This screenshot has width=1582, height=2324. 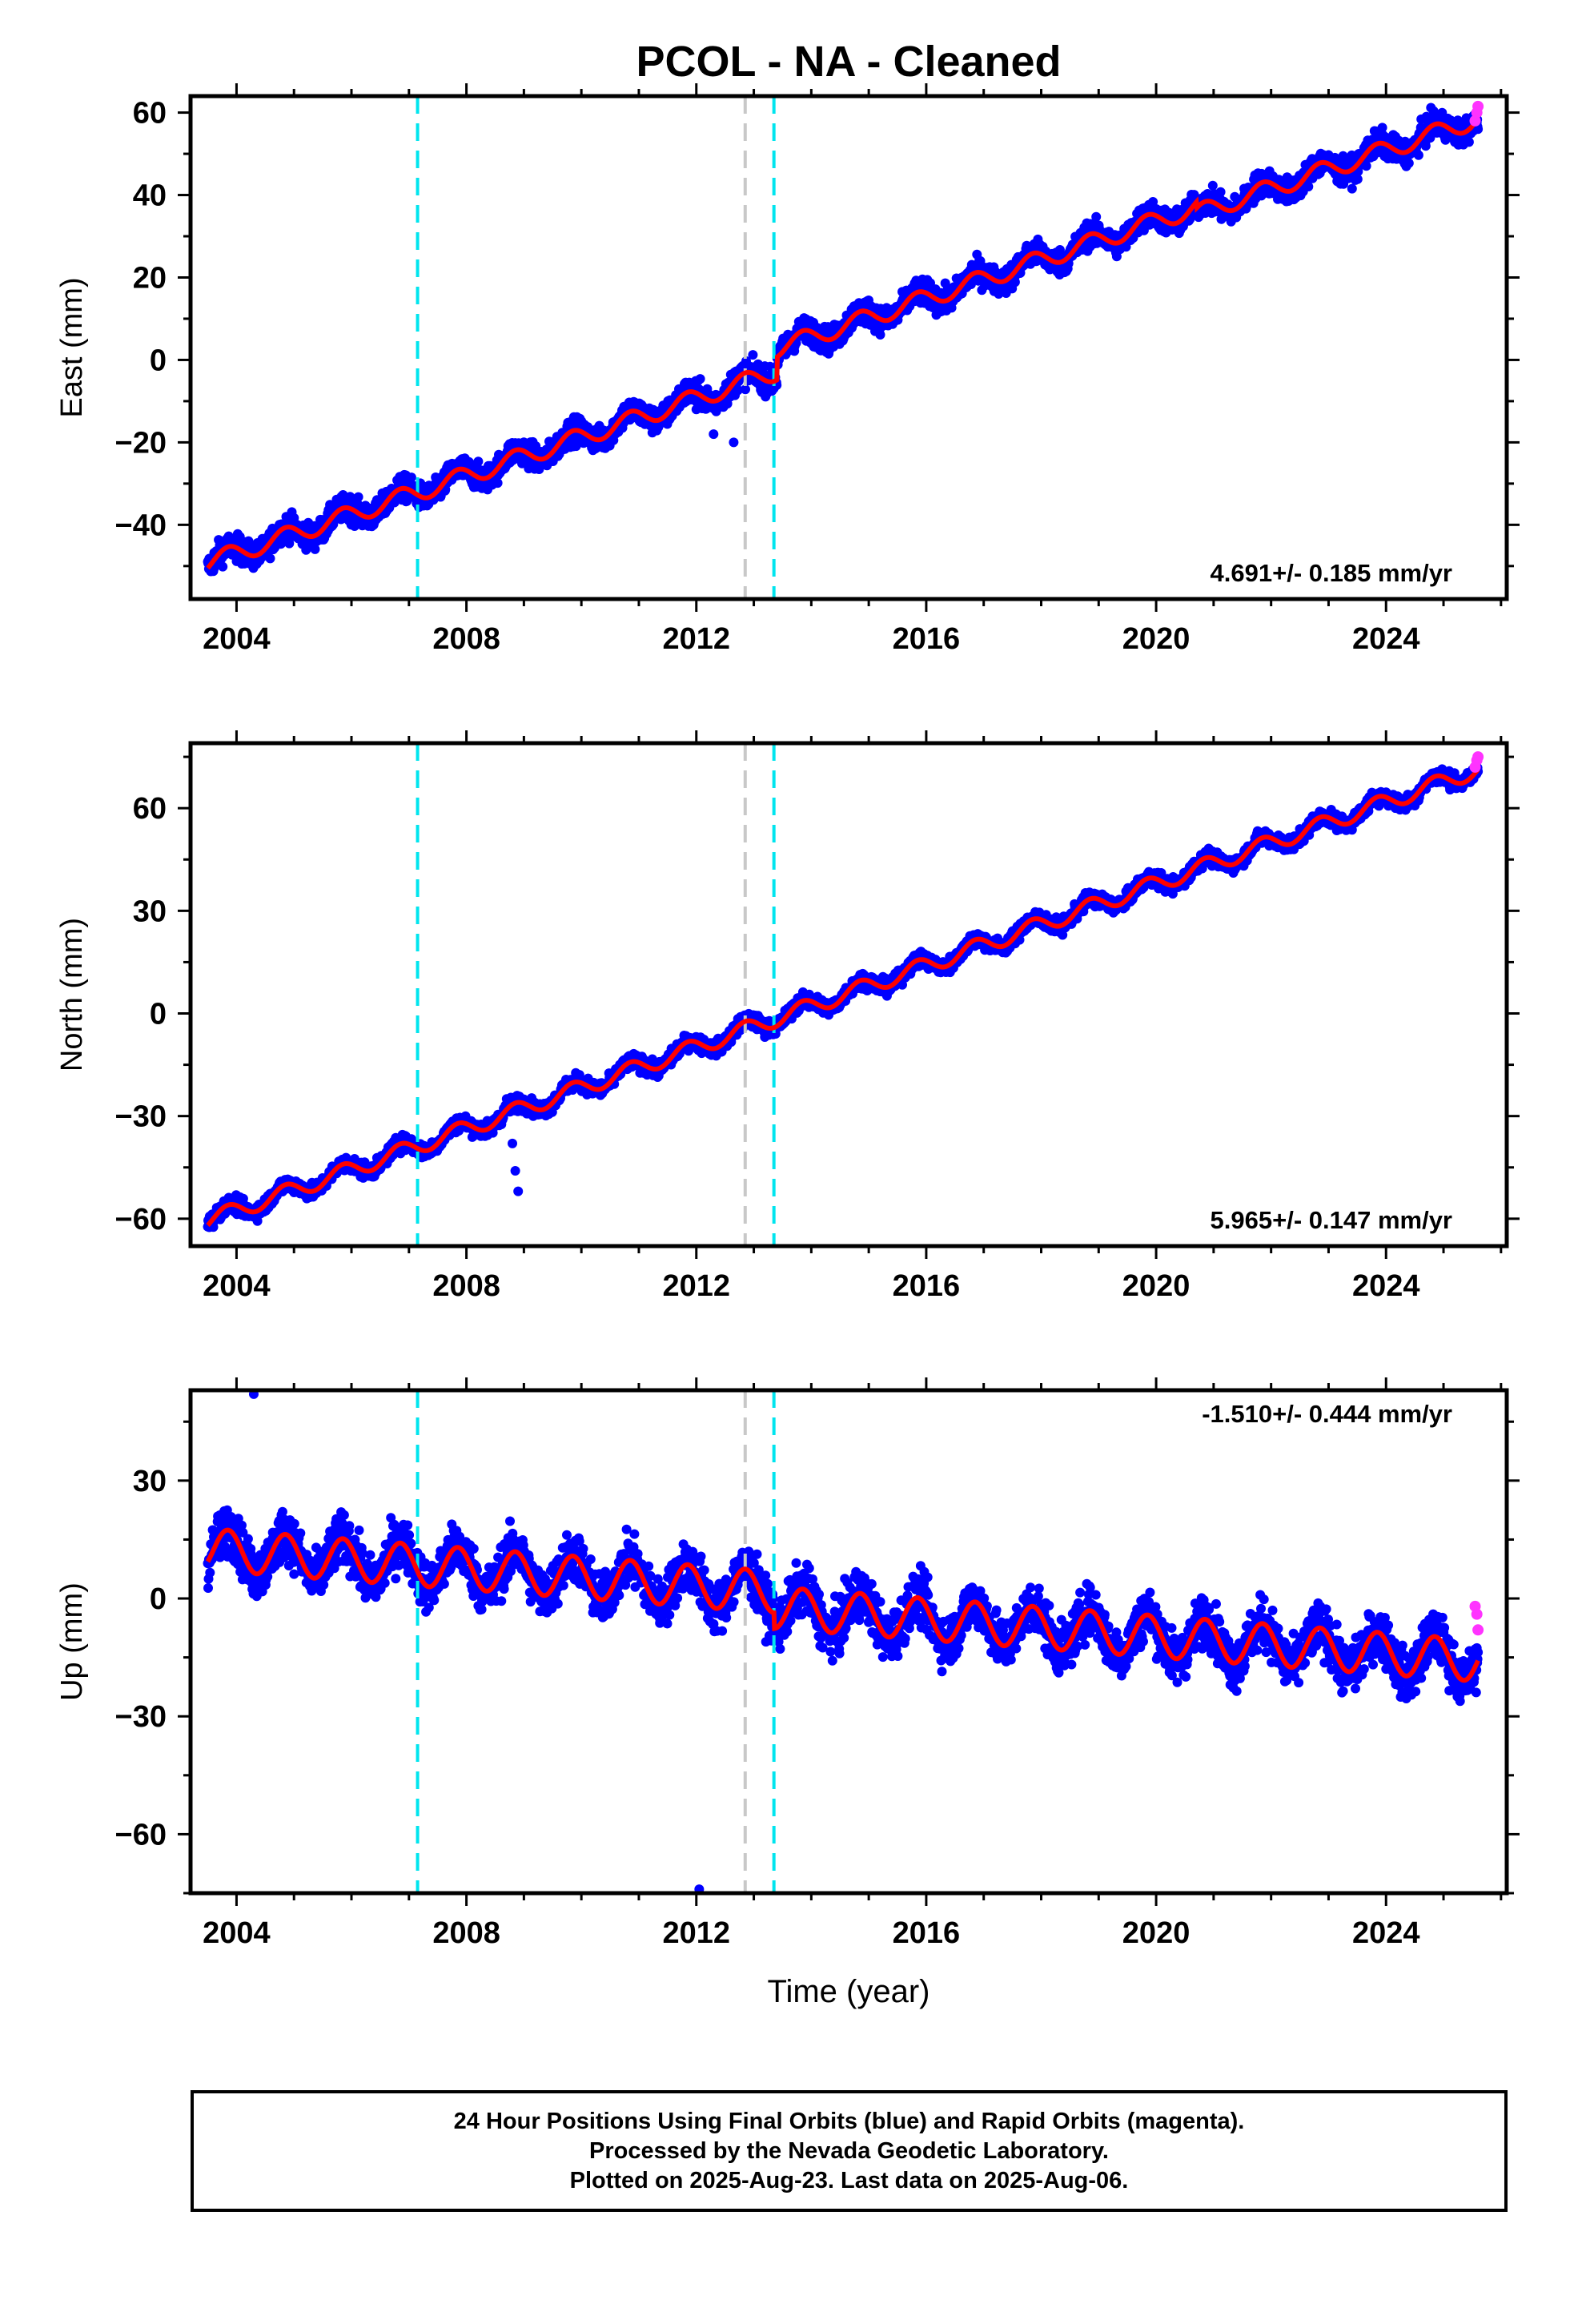 I want to click on y-tick-label: −20, so click(x=141, y=443).